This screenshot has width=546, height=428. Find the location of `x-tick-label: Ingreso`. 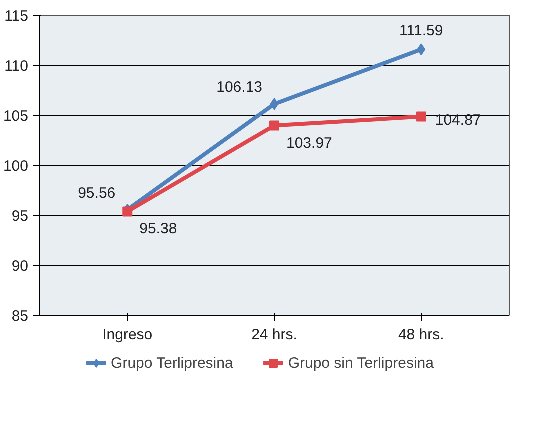

x-tick-label: Ingreso is located at coordinates (127, 335).